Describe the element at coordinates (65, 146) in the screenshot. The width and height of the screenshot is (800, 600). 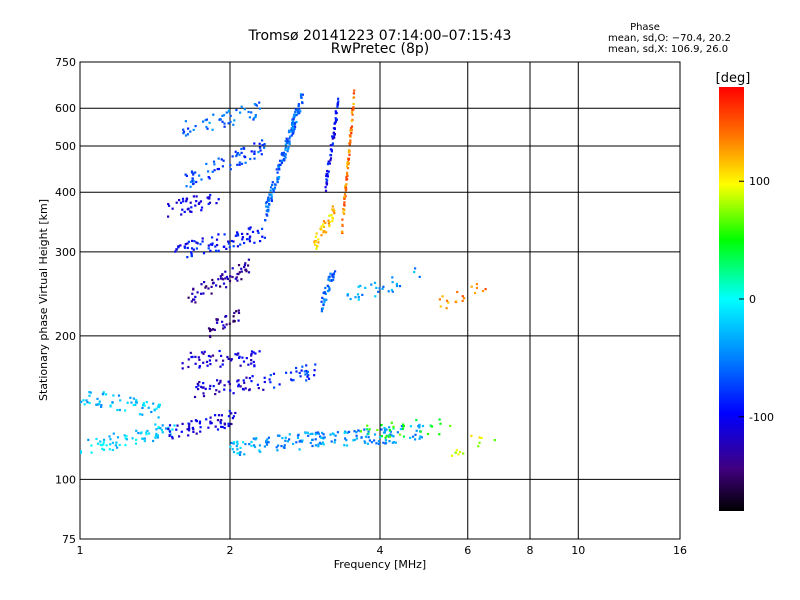
I see `y-tick-label: 500` at that location.